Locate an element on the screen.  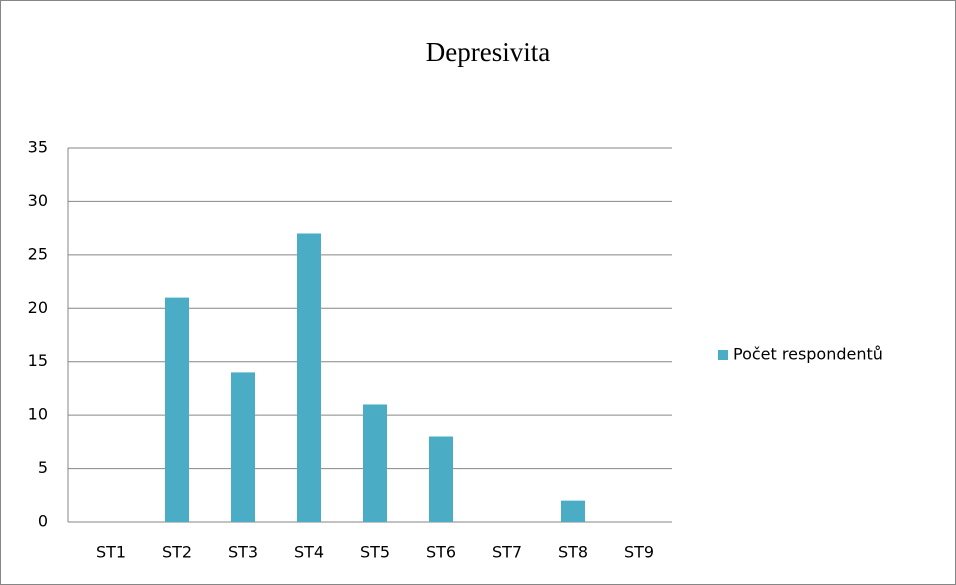
x-tick-label: ST9 is located at coordinates (639, 552).